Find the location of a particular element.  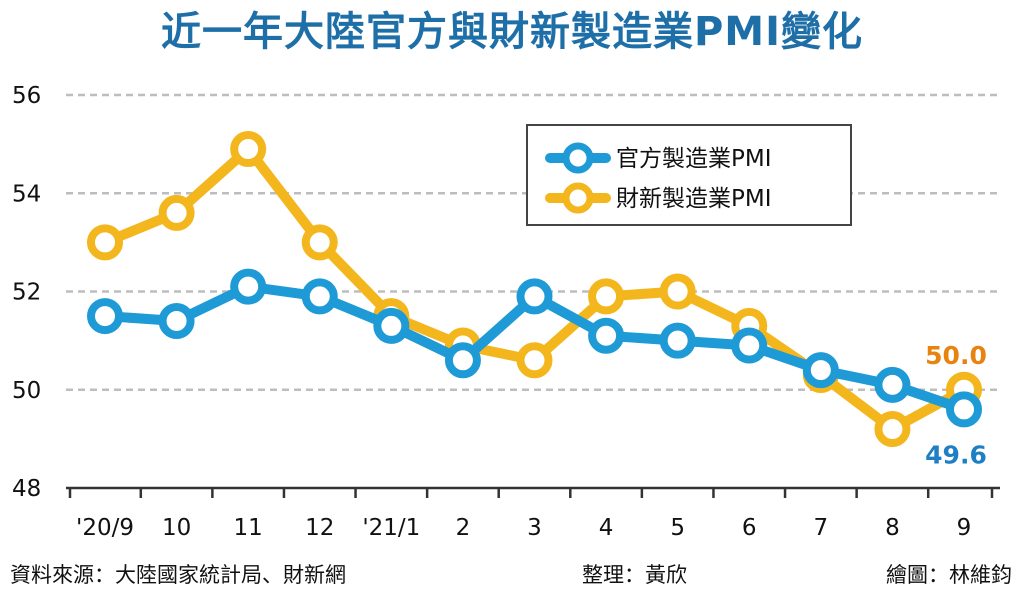

x-tick-label: 3 is located at coordinates (534, 528).